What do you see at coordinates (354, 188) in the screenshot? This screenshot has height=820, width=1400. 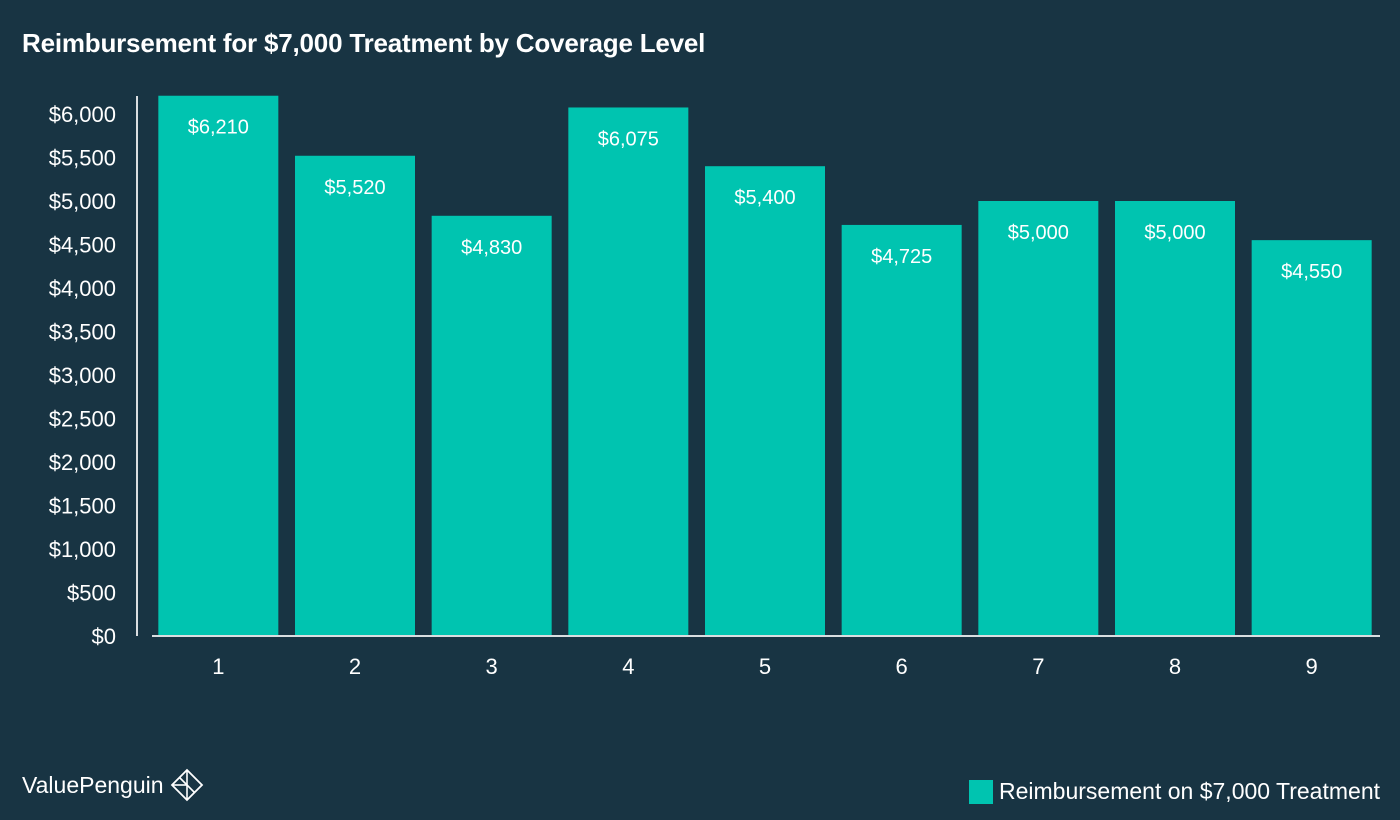 I see `bar-data-label: $5,520` at bounding box center [354, 188].